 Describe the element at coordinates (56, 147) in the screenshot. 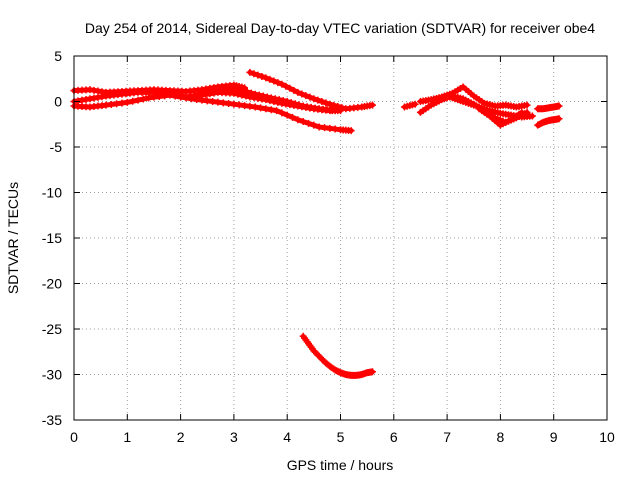

I see `y-tick-label: -5` at that location.